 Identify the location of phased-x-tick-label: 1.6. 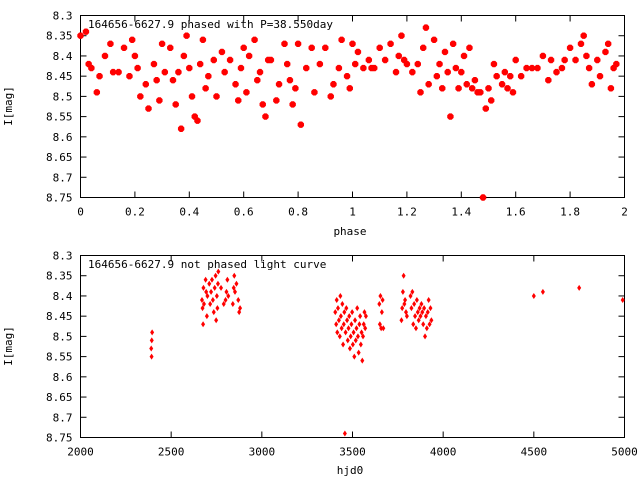
(516, 212).